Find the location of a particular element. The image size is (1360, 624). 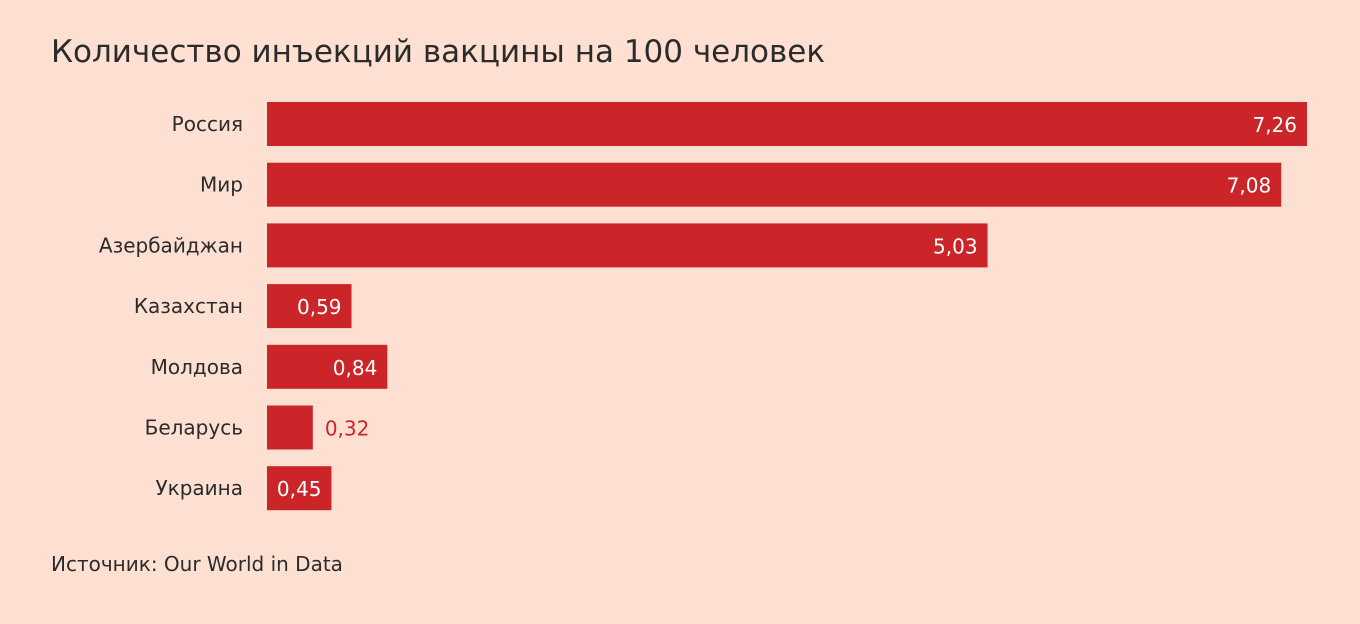

value-label: 0,59 is located at coordinates (319, 307).